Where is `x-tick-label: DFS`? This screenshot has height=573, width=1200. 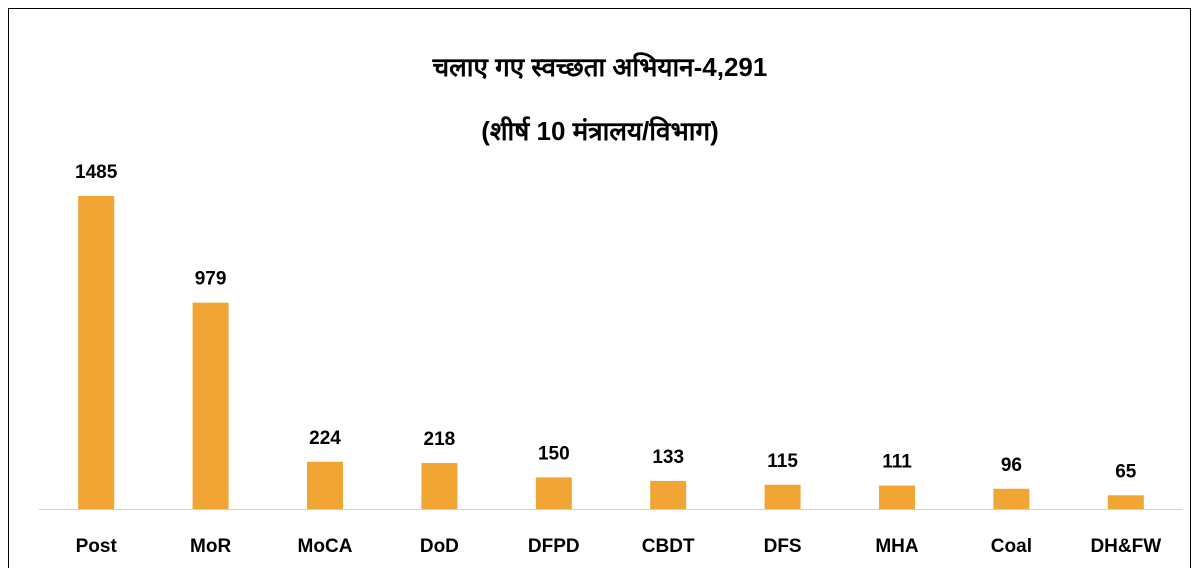
x-tick-label: DFS is located at coordinates (783, 546).